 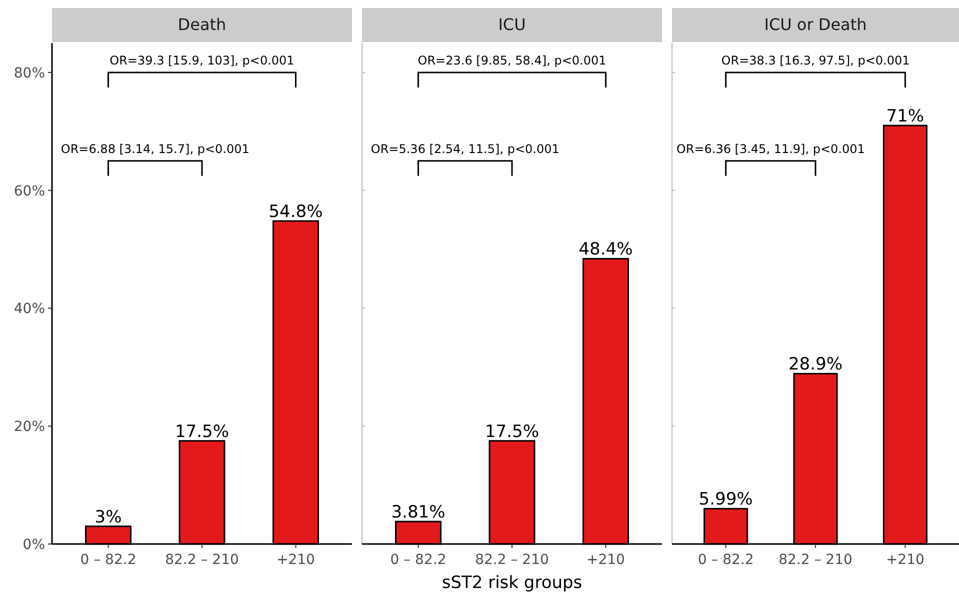 What do you see at coordinates (202, 60) in the screenshot?
I see `annotation: OR=39.3 [15.9, 103], p<0.001` at bounding box center [202, 60].